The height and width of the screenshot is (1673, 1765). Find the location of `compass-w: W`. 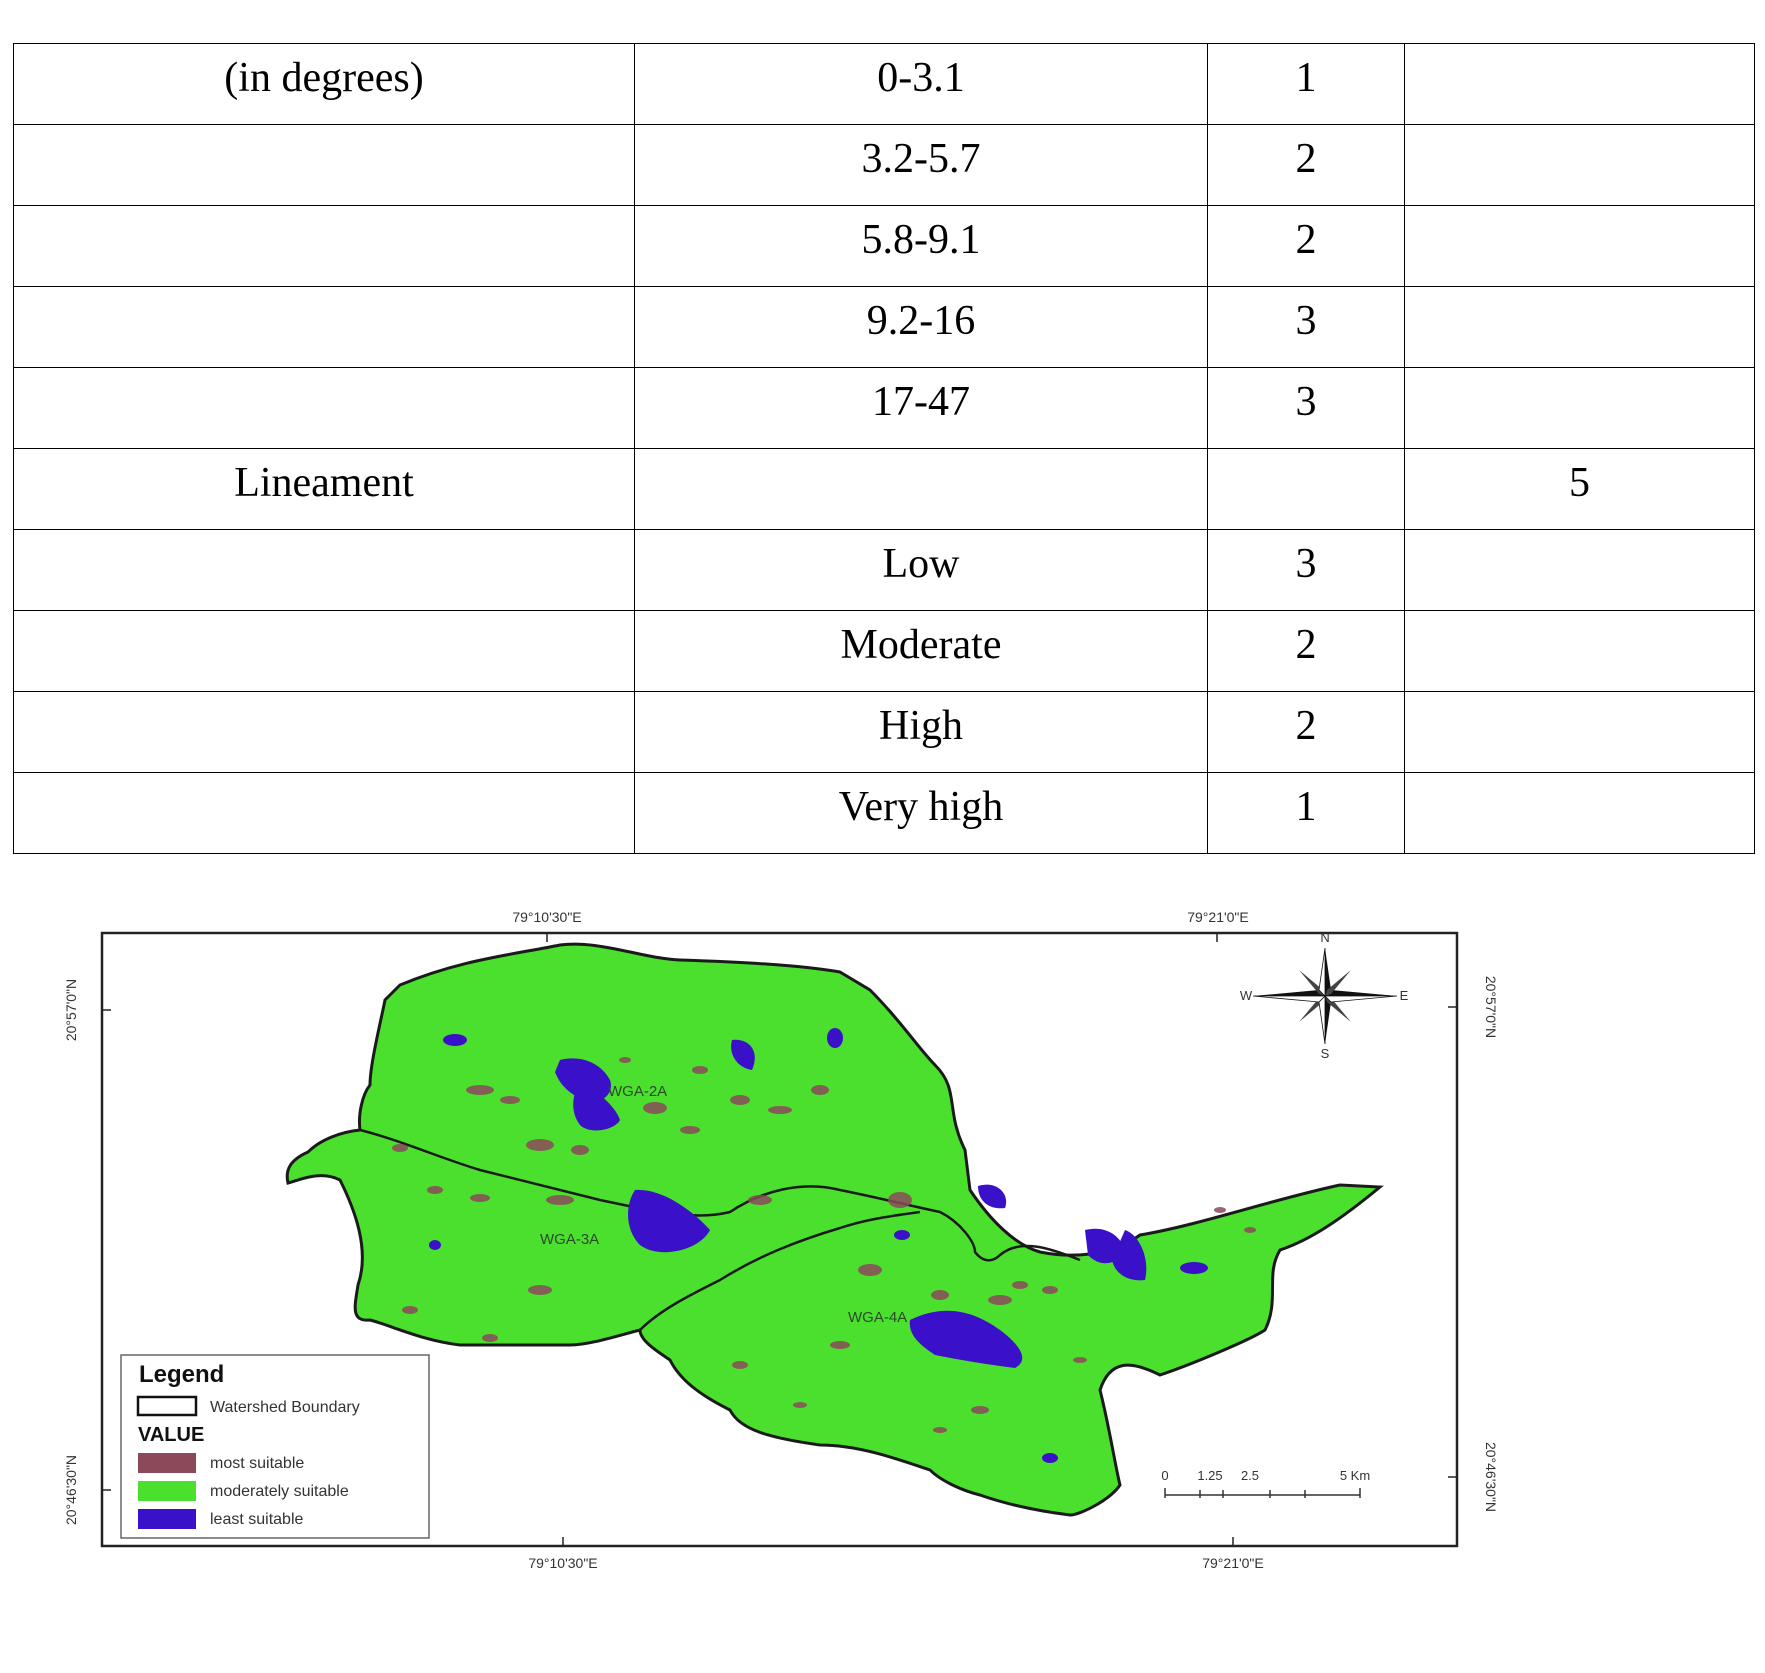

compass-w: W is located at coordinates (1246, 995).